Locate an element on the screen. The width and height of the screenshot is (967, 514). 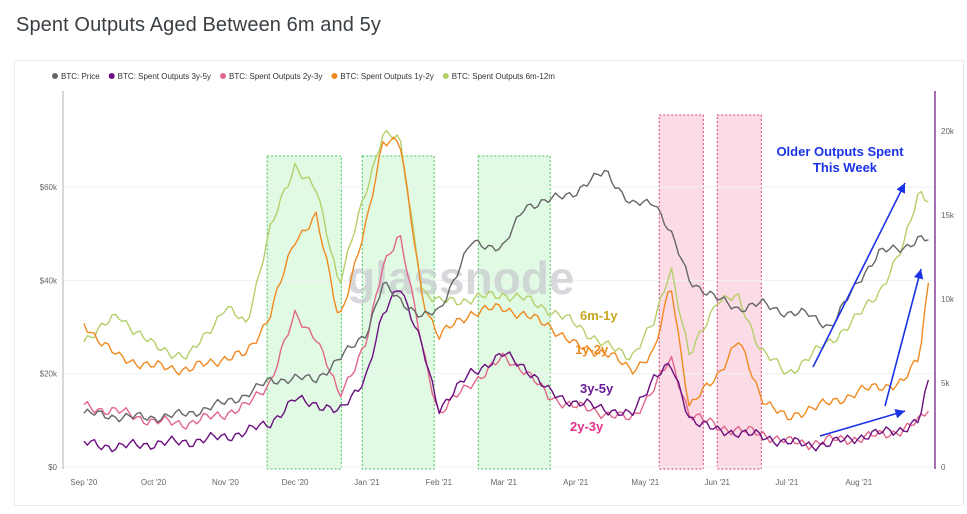
x-tick-label: Aug '21 is located at coordinates (858, 482).